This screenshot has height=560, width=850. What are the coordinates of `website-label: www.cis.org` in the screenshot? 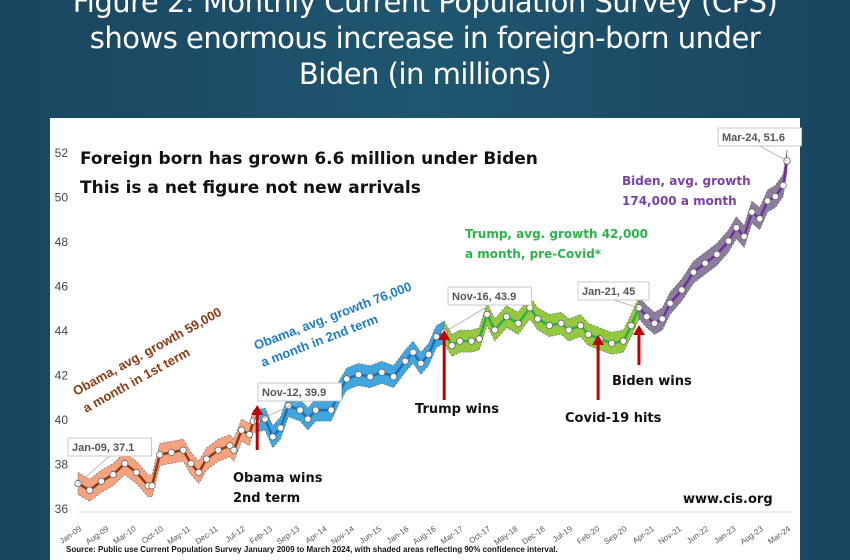 It's located at (728, 499).